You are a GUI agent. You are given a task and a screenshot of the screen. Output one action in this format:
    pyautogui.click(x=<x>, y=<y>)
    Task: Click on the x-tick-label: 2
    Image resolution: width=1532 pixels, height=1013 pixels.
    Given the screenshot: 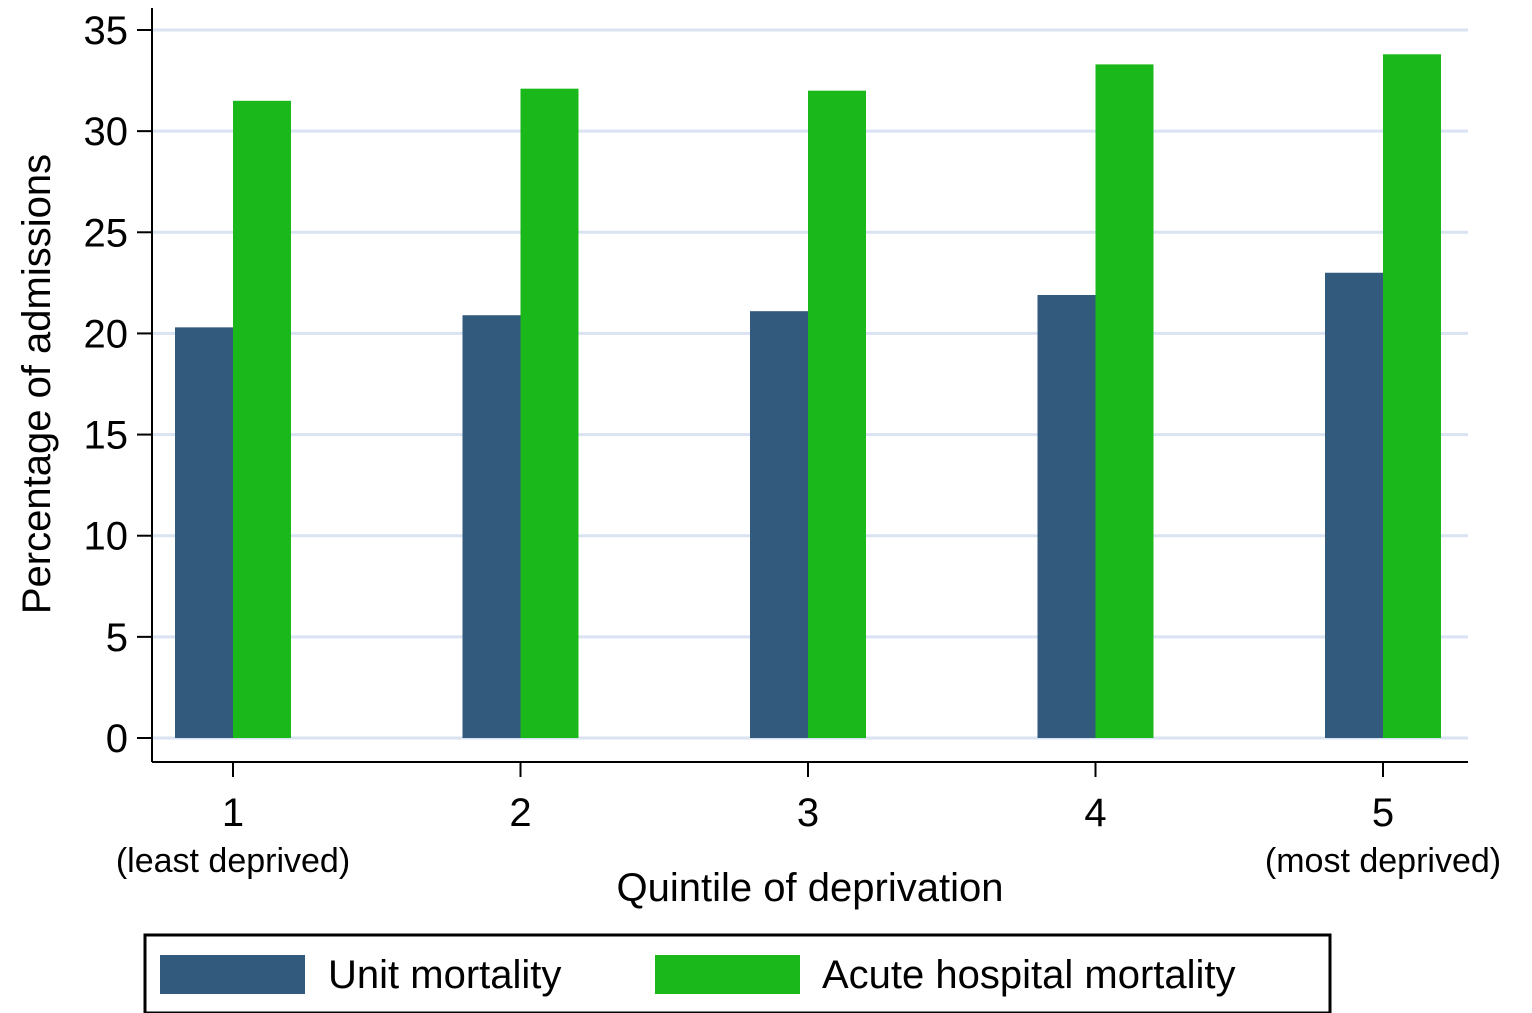 What is the action you would take?
    pyautogui.click(x=520, y=813)
    